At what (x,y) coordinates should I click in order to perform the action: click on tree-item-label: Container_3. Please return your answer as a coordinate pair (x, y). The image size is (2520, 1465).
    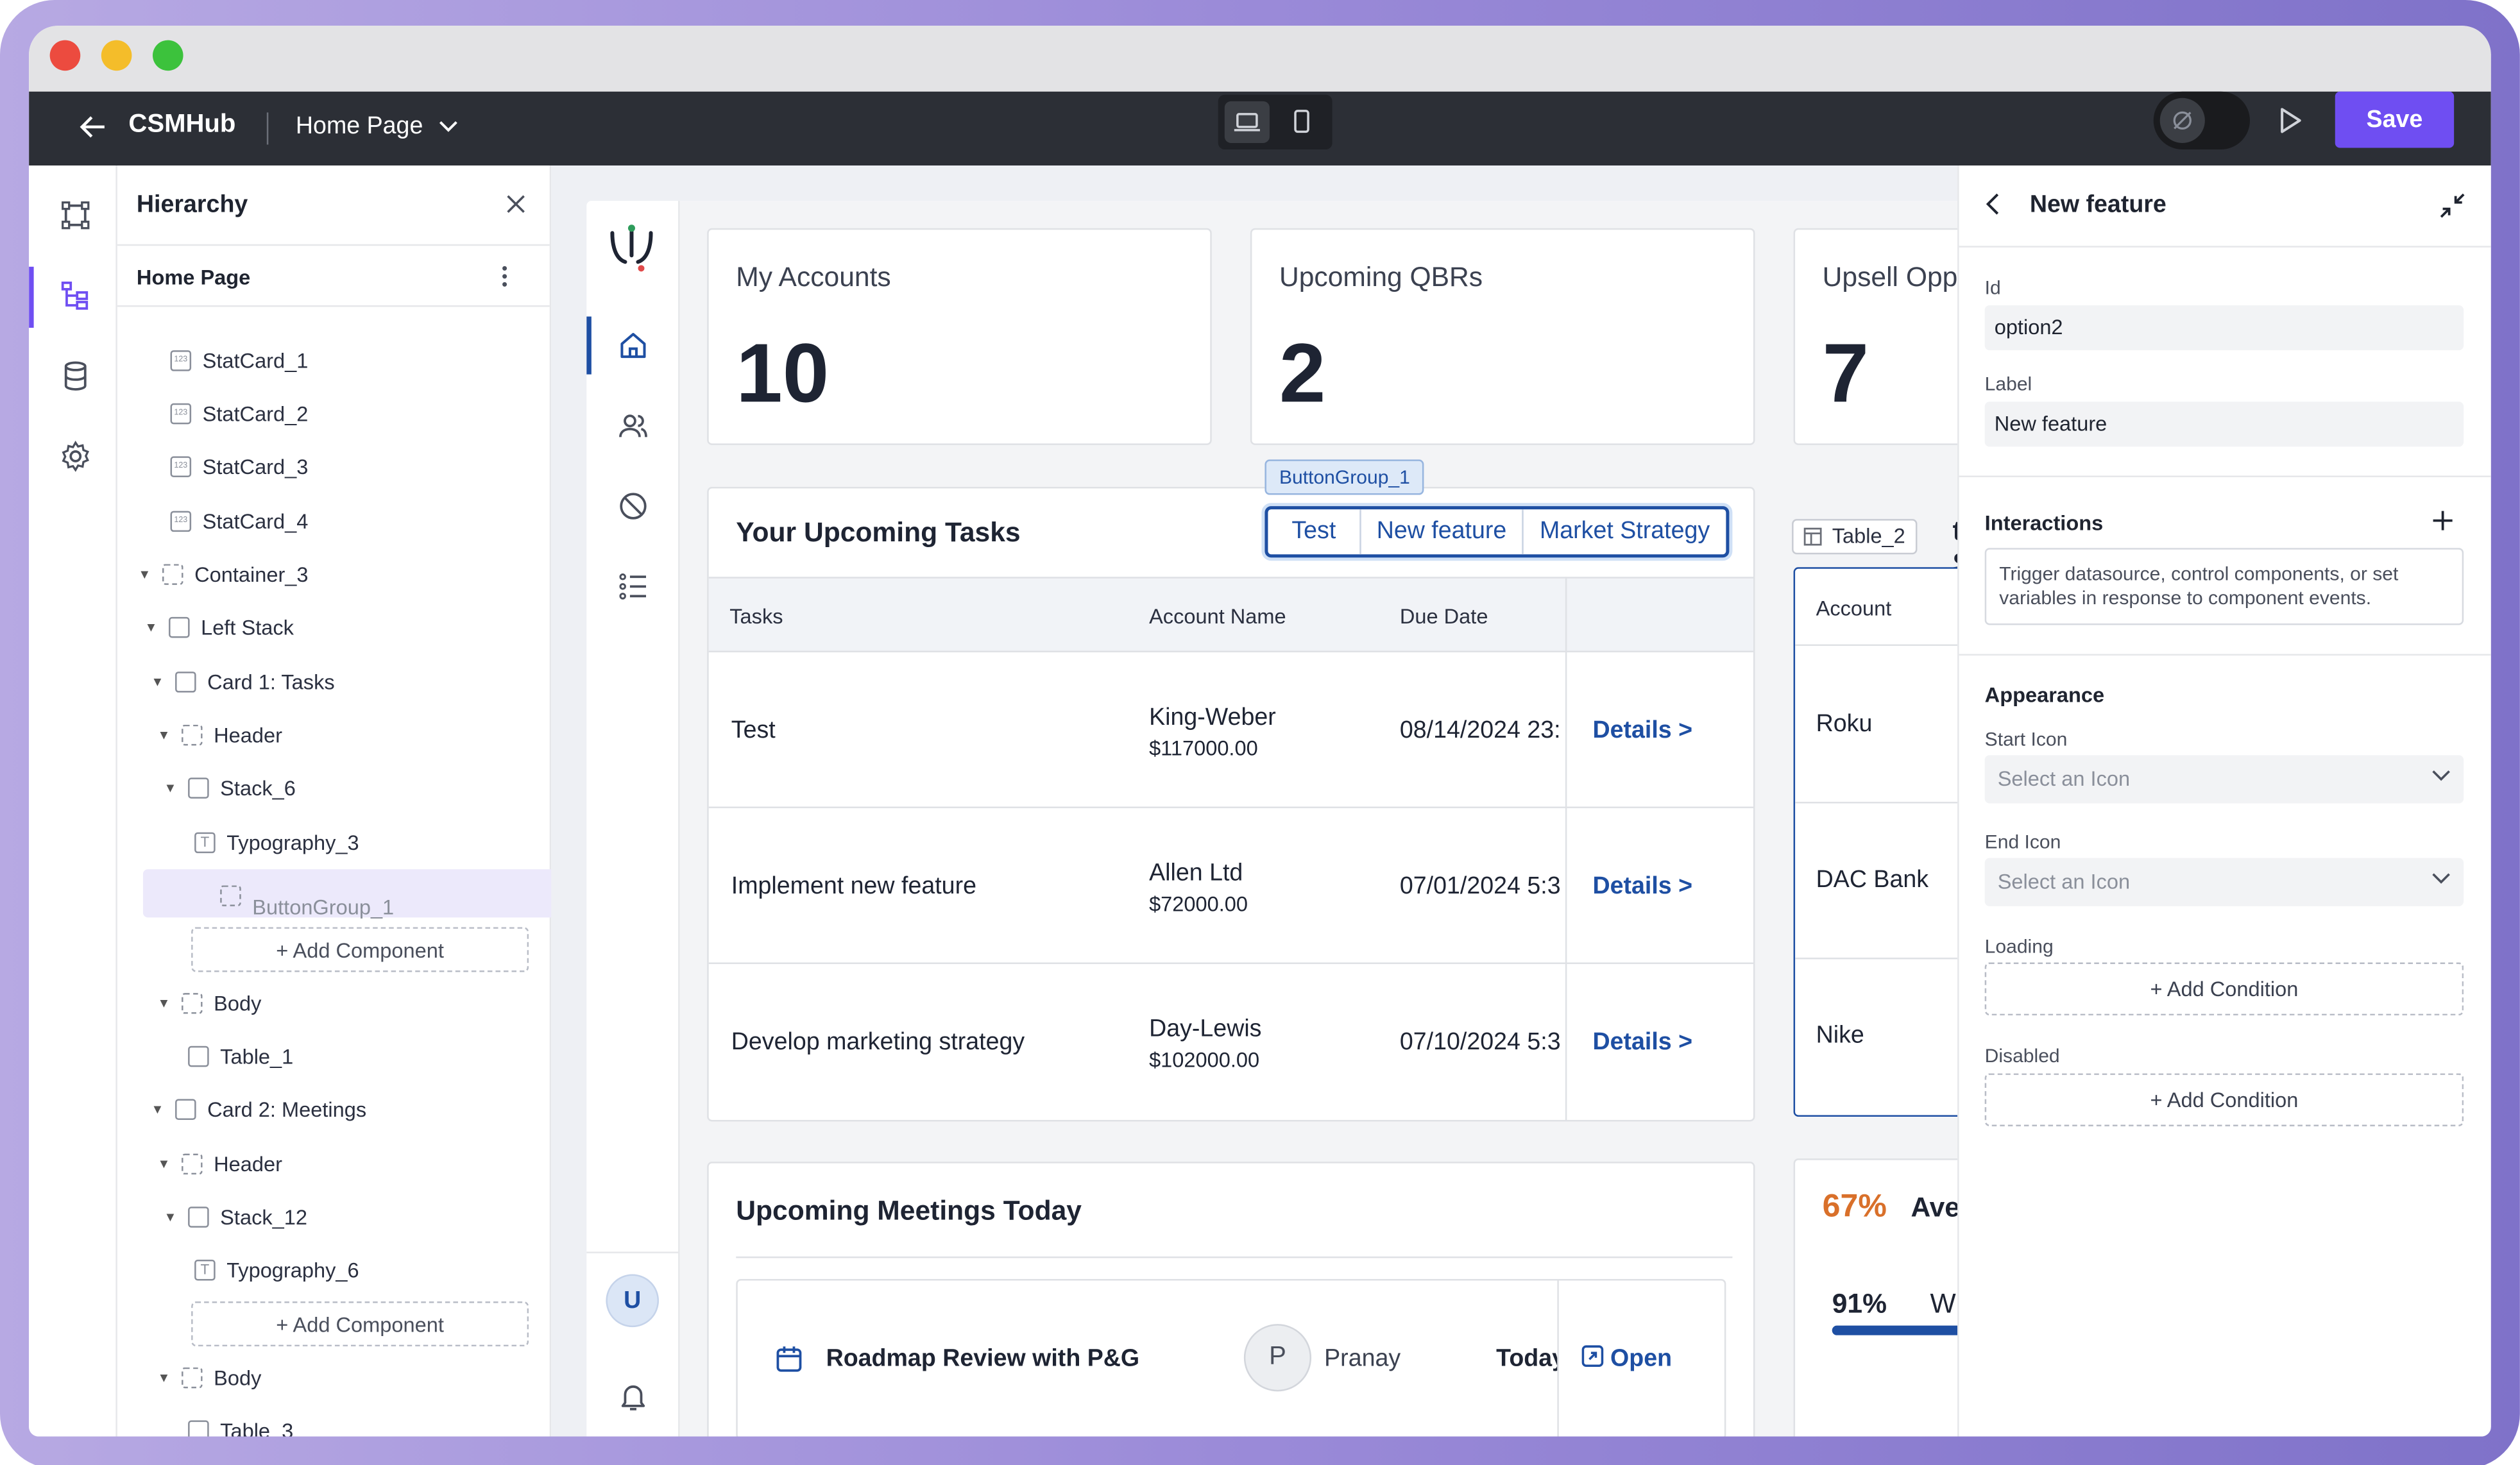
    Looking at the image, I should click on (251, 574).